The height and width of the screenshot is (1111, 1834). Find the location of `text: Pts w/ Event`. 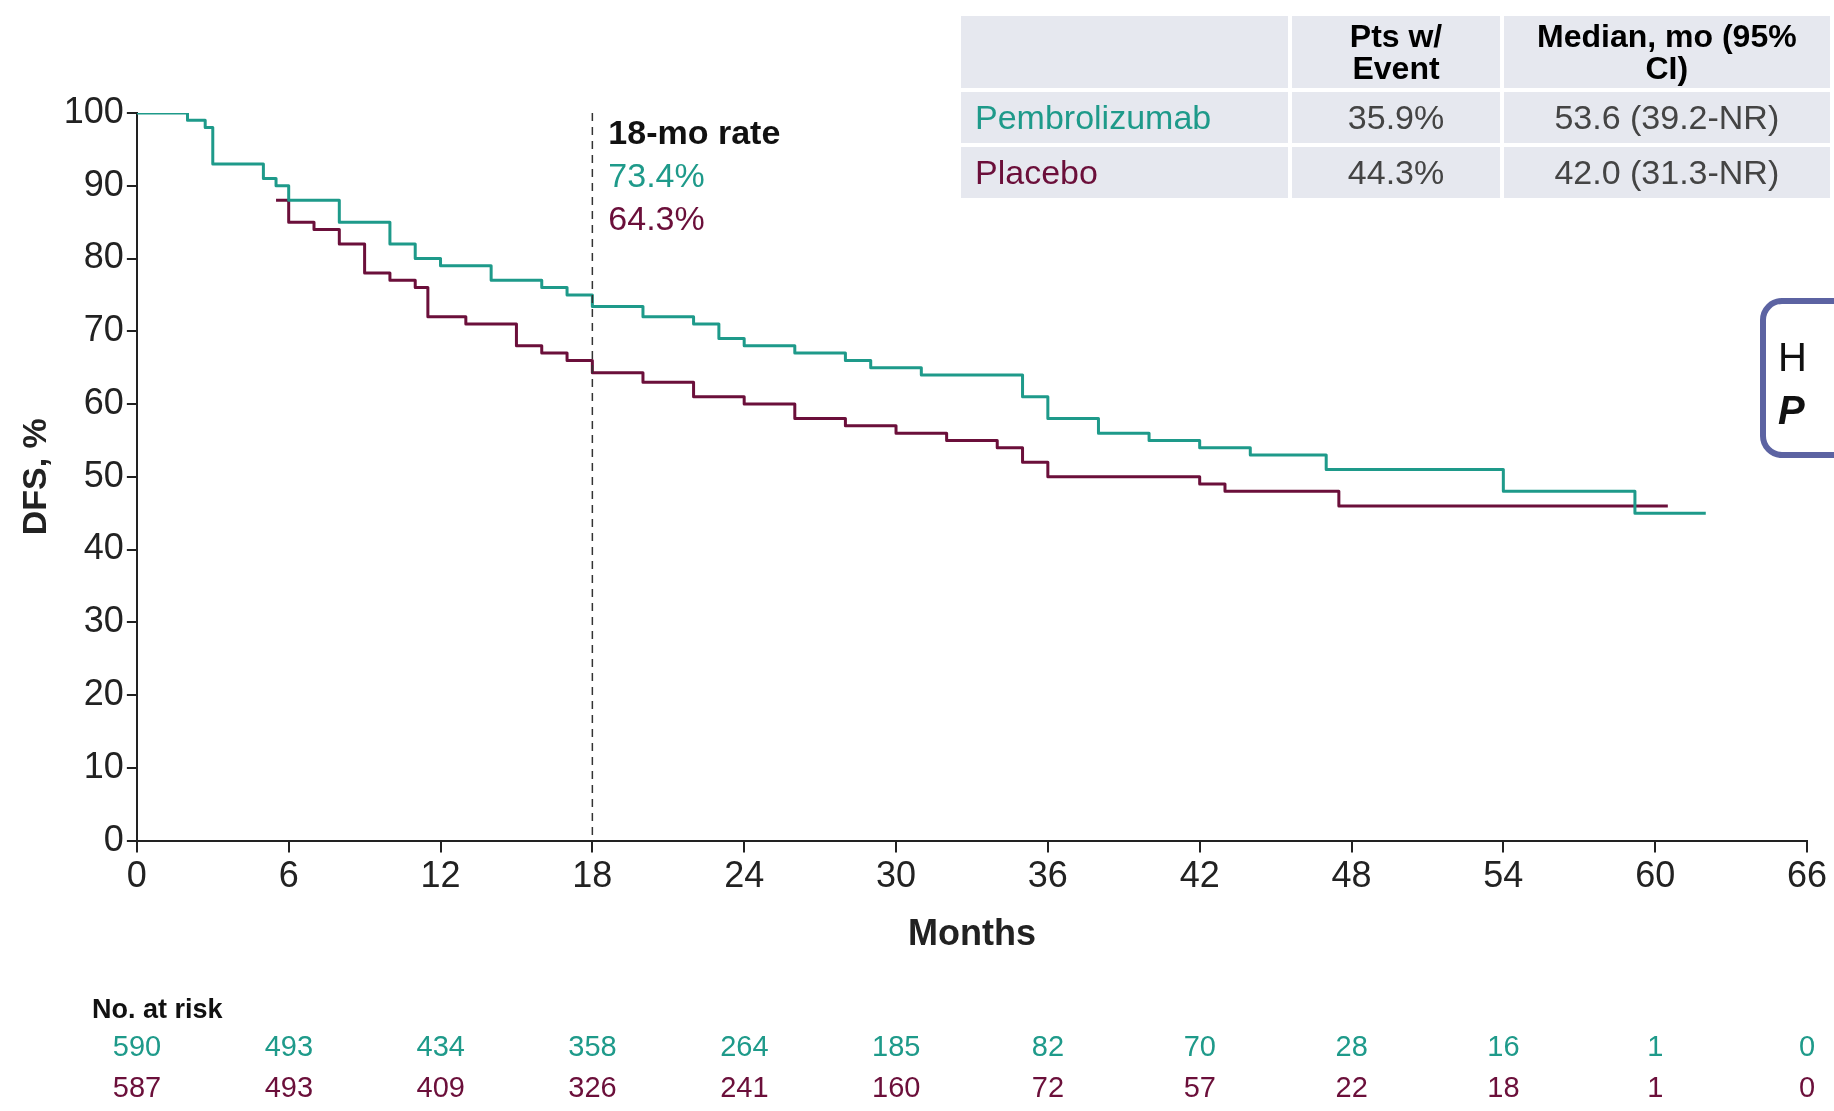

text: Pts w/ Event is located at coordinates (1396, 52).